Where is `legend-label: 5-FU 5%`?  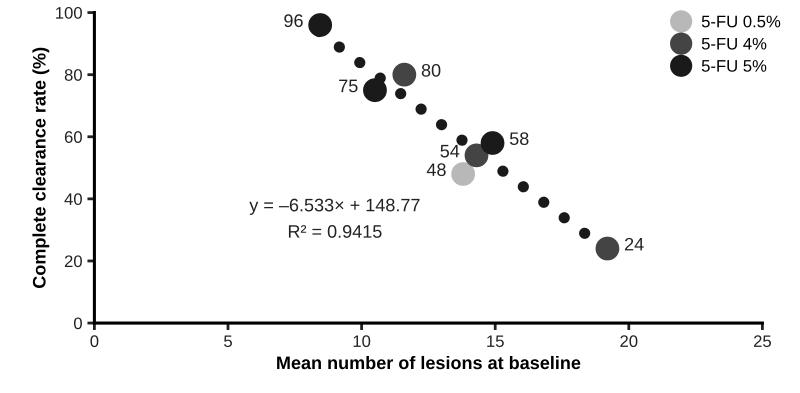
legend-label: 5-FU 5% is located at coordinates (734, 66).